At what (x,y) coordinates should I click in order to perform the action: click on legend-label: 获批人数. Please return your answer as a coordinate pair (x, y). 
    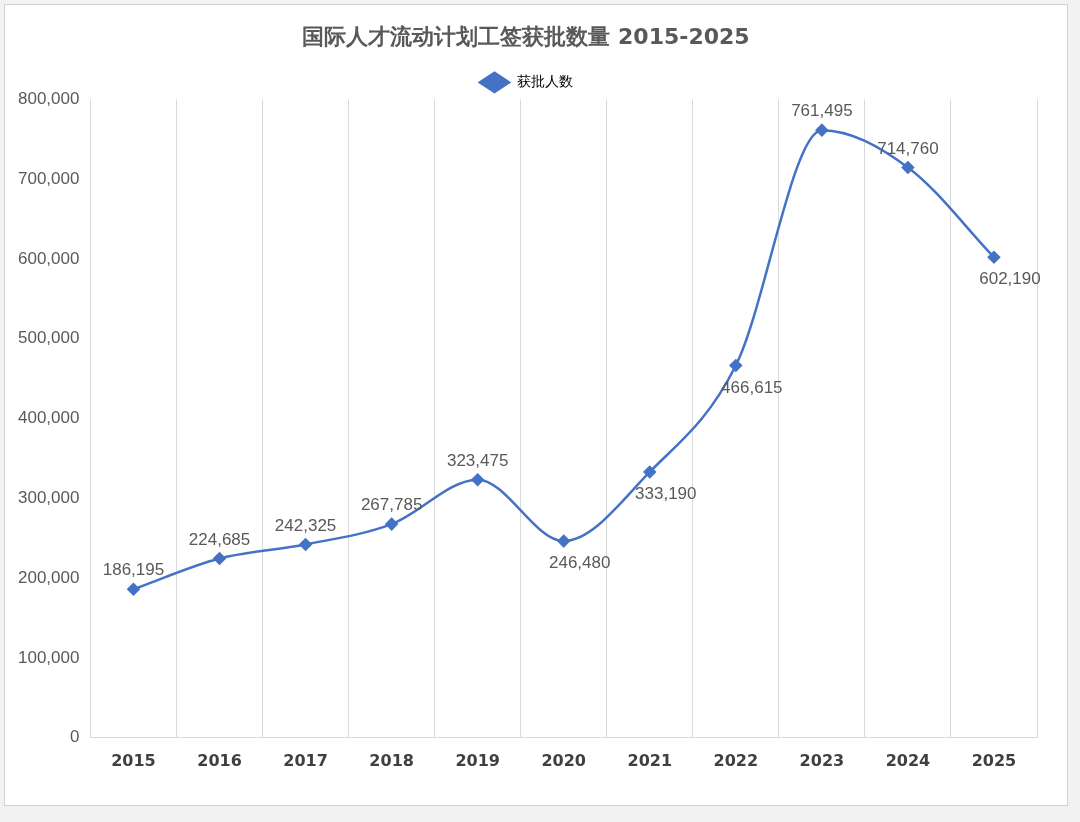
    Looking at the image, I should click on (544, 81).